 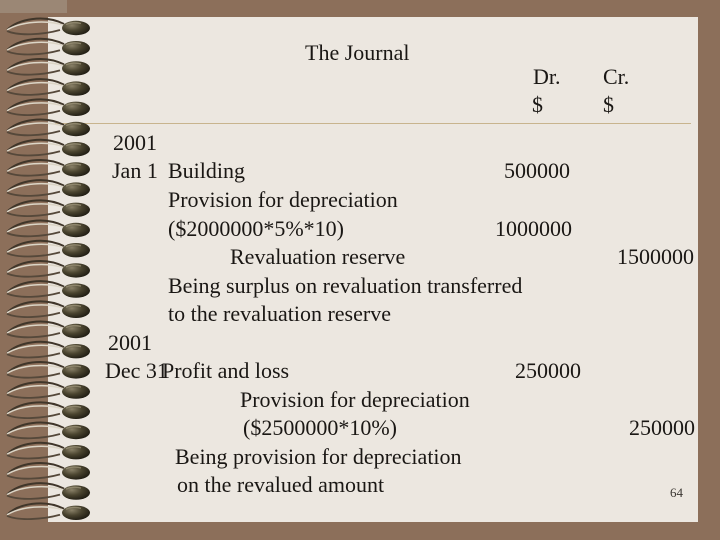 I want to click on row-description: Being provision for depreciation, so click(x=318, y=456).